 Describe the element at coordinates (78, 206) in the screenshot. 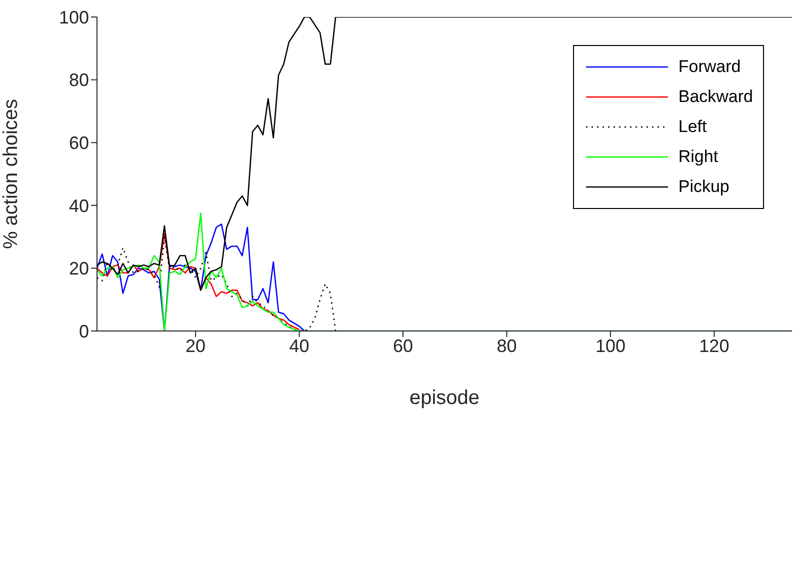

I see `y-tick-label: 40` at that location.